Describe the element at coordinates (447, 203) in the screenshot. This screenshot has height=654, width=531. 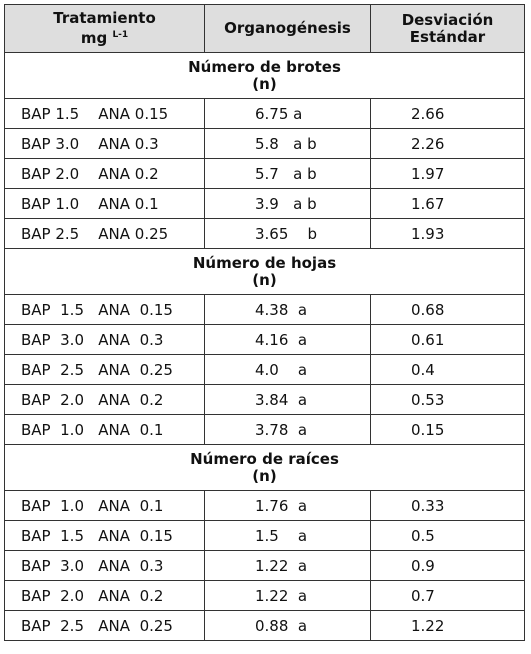
I see `std-cell: 1.67` at that location.